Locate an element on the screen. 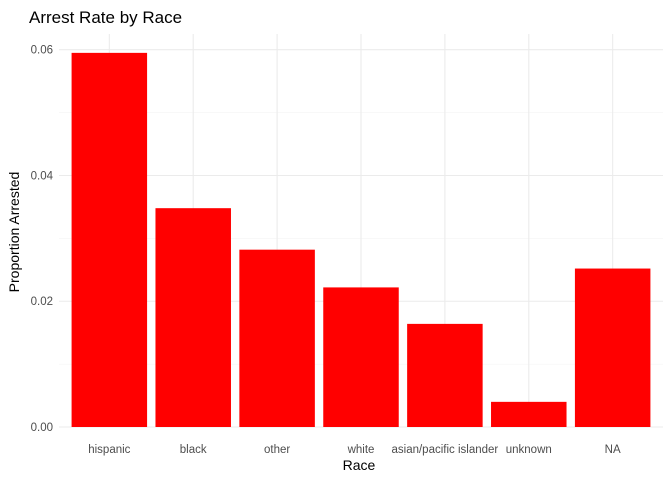  x-tick-label: asian/pacific islander is located at coordinates (445, 450).